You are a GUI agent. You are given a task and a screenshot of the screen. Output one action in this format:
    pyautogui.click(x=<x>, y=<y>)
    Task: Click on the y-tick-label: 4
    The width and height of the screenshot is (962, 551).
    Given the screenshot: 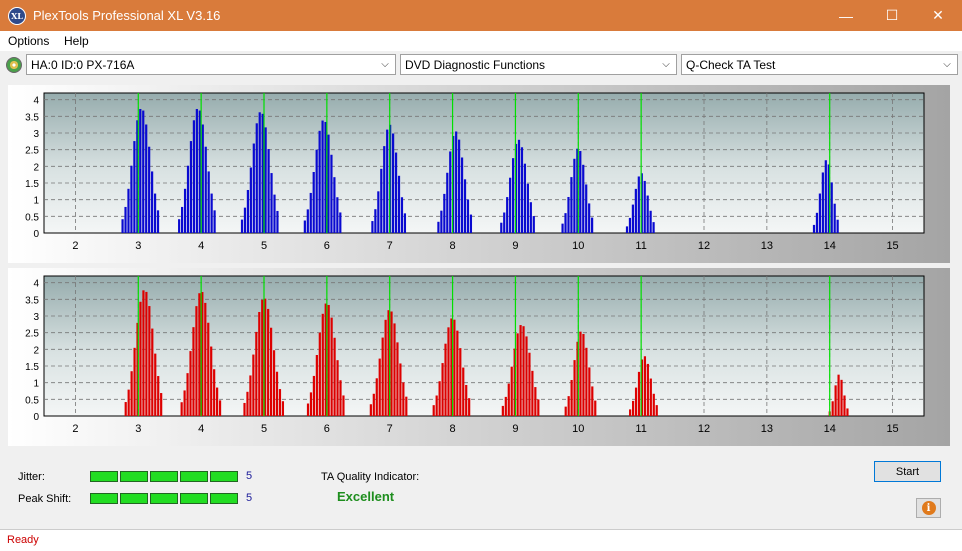 What is the action you would take?
    pyautogui.click(x=36, y=284)
    